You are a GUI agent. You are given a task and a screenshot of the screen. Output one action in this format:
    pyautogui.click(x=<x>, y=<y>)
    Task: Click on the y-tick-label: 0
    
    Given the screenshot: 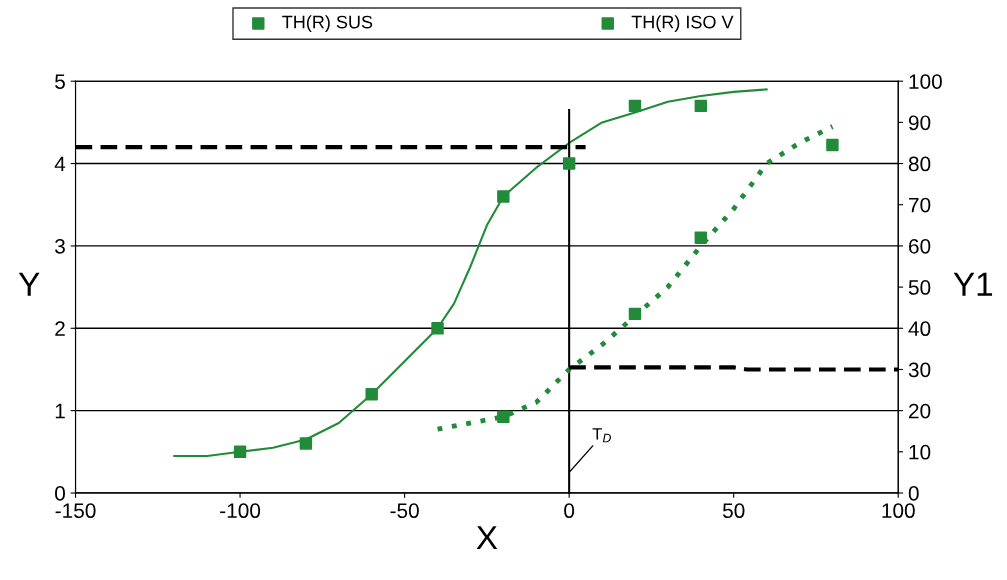 What is the action you would take?
    pyautogui.click(x=60, y=493)
    